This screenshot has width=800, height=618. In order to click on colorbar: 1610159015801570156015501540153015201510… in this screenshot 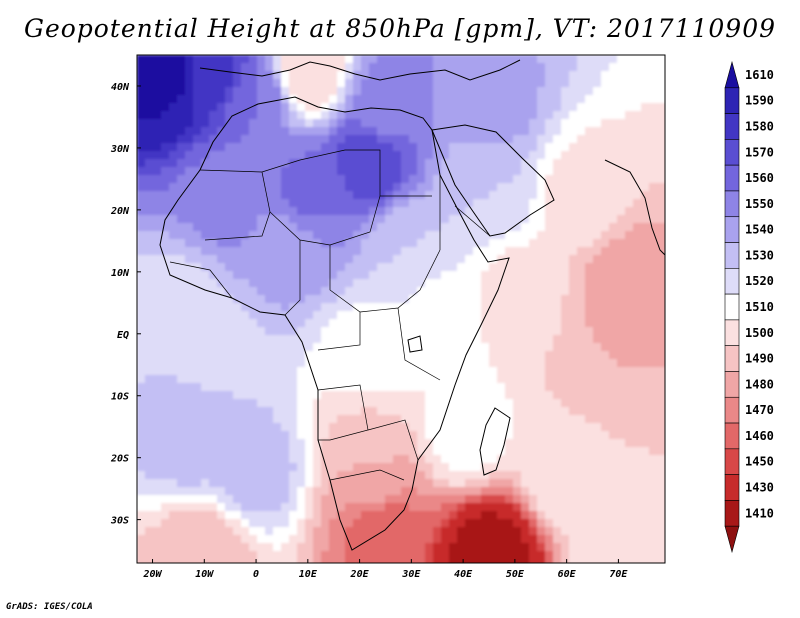, I will do `click(749, 307)`.